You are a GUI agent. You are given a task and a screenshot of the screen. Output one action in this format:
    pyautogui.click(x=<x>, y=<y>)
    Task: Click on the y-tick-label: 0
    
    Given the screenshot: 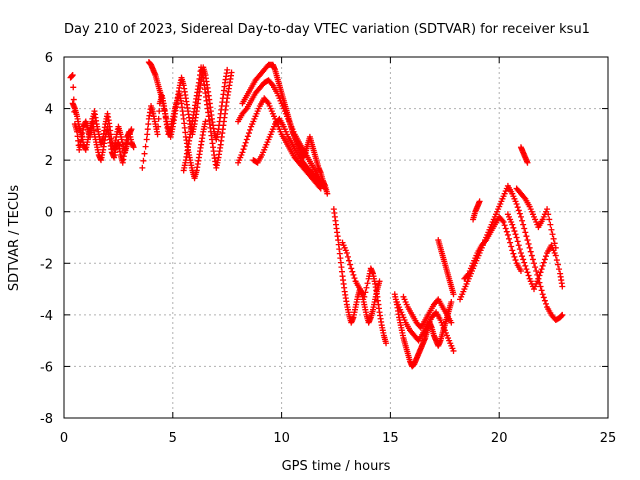 What is the action you would take?
    pyautogui.click(x=49, y=213)
    